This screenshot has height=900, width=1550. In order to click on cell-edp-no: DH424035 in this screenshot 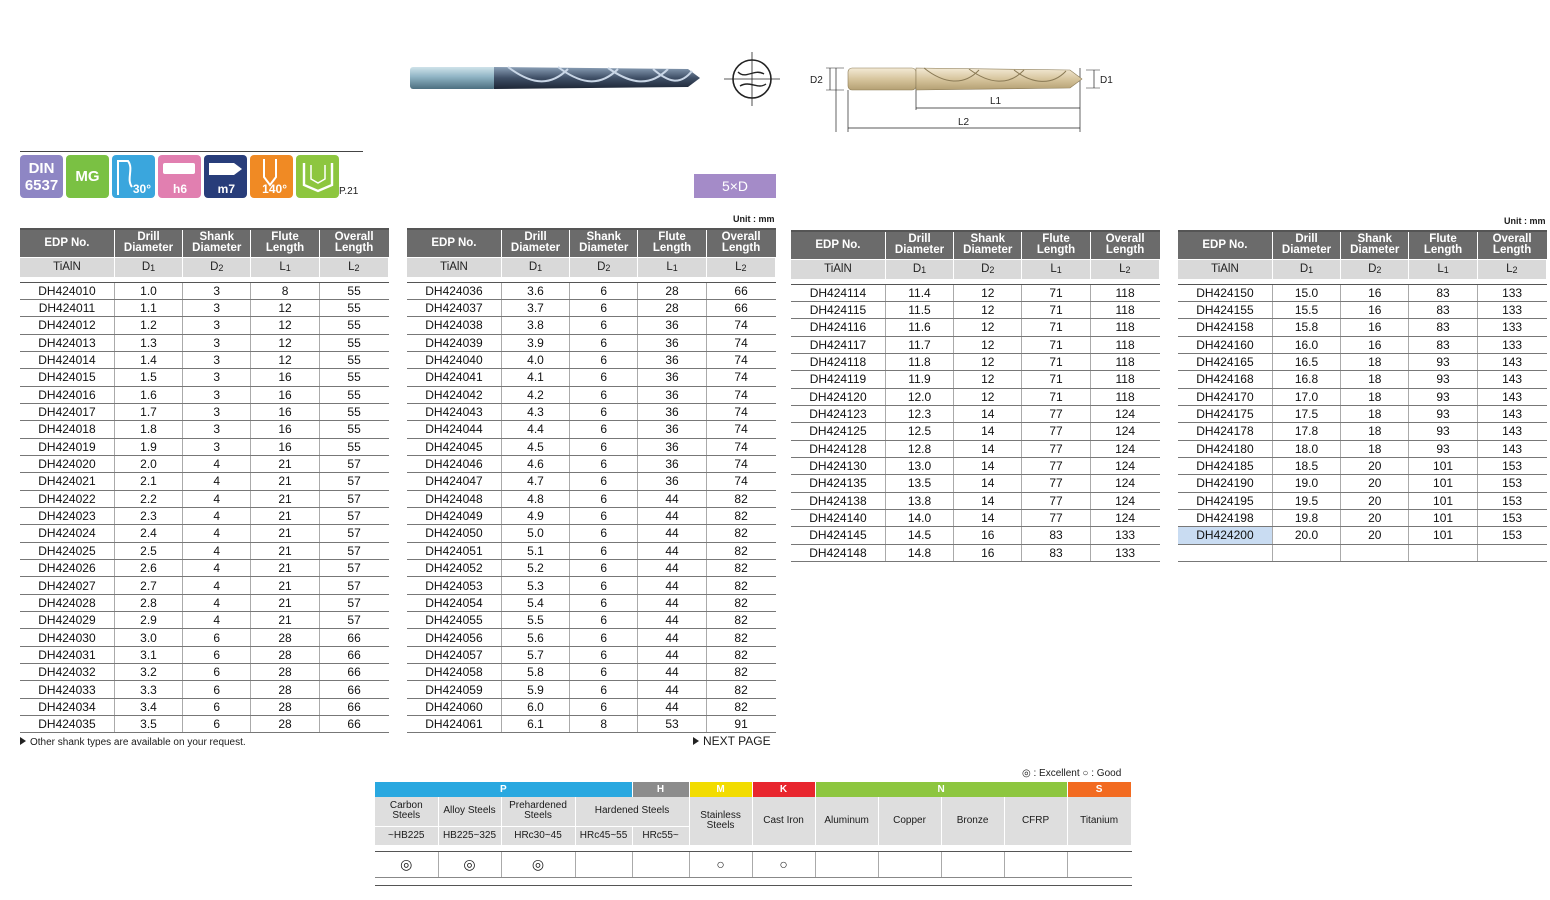, I will do `click(67, 724)`.